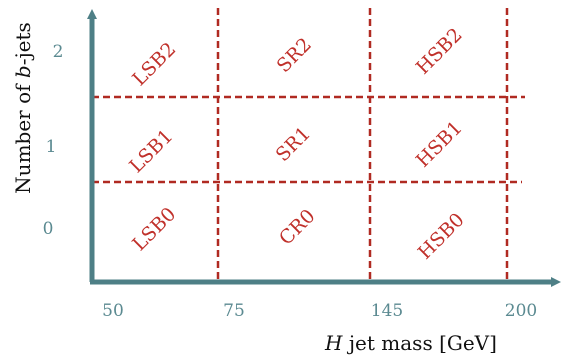 Image resolution: width=571 pixels, height=363 pixels. What do you see at coordinates (294, 55) in the screenshot?
I see `region-sr2: SR2` at bounding box center [294, 55].